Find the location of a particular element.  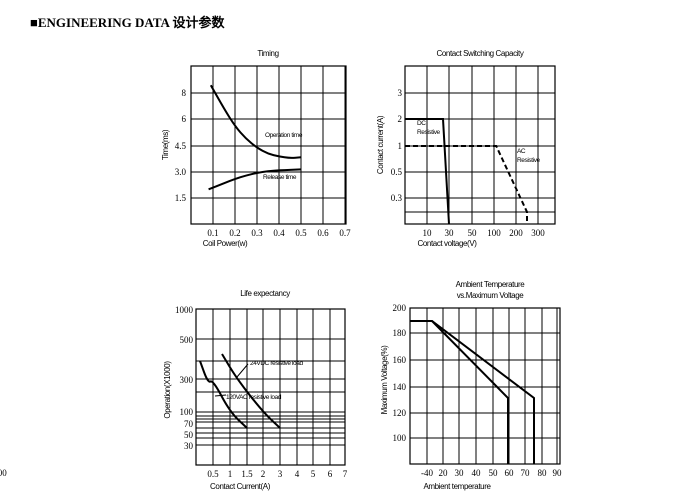

series-line-ac-resistive is located at coordinates (466, 184).